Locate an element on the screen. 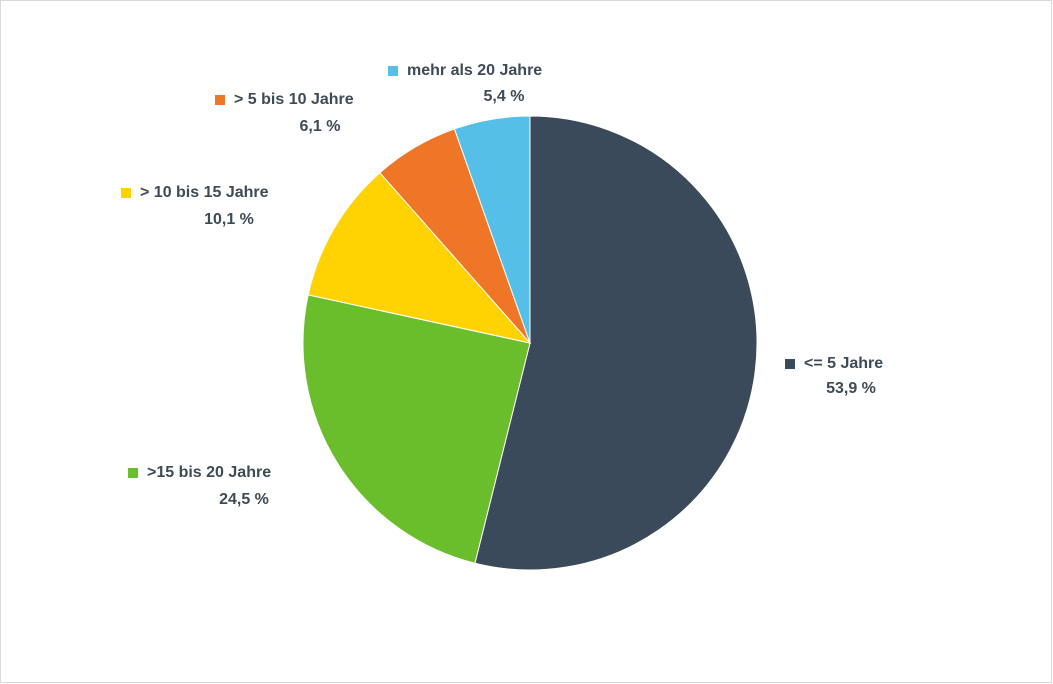 The height and width of the screenshot is (684, 1053). slice-name: > 5 bis 10 Jahre is located at coordinates (294, 99).